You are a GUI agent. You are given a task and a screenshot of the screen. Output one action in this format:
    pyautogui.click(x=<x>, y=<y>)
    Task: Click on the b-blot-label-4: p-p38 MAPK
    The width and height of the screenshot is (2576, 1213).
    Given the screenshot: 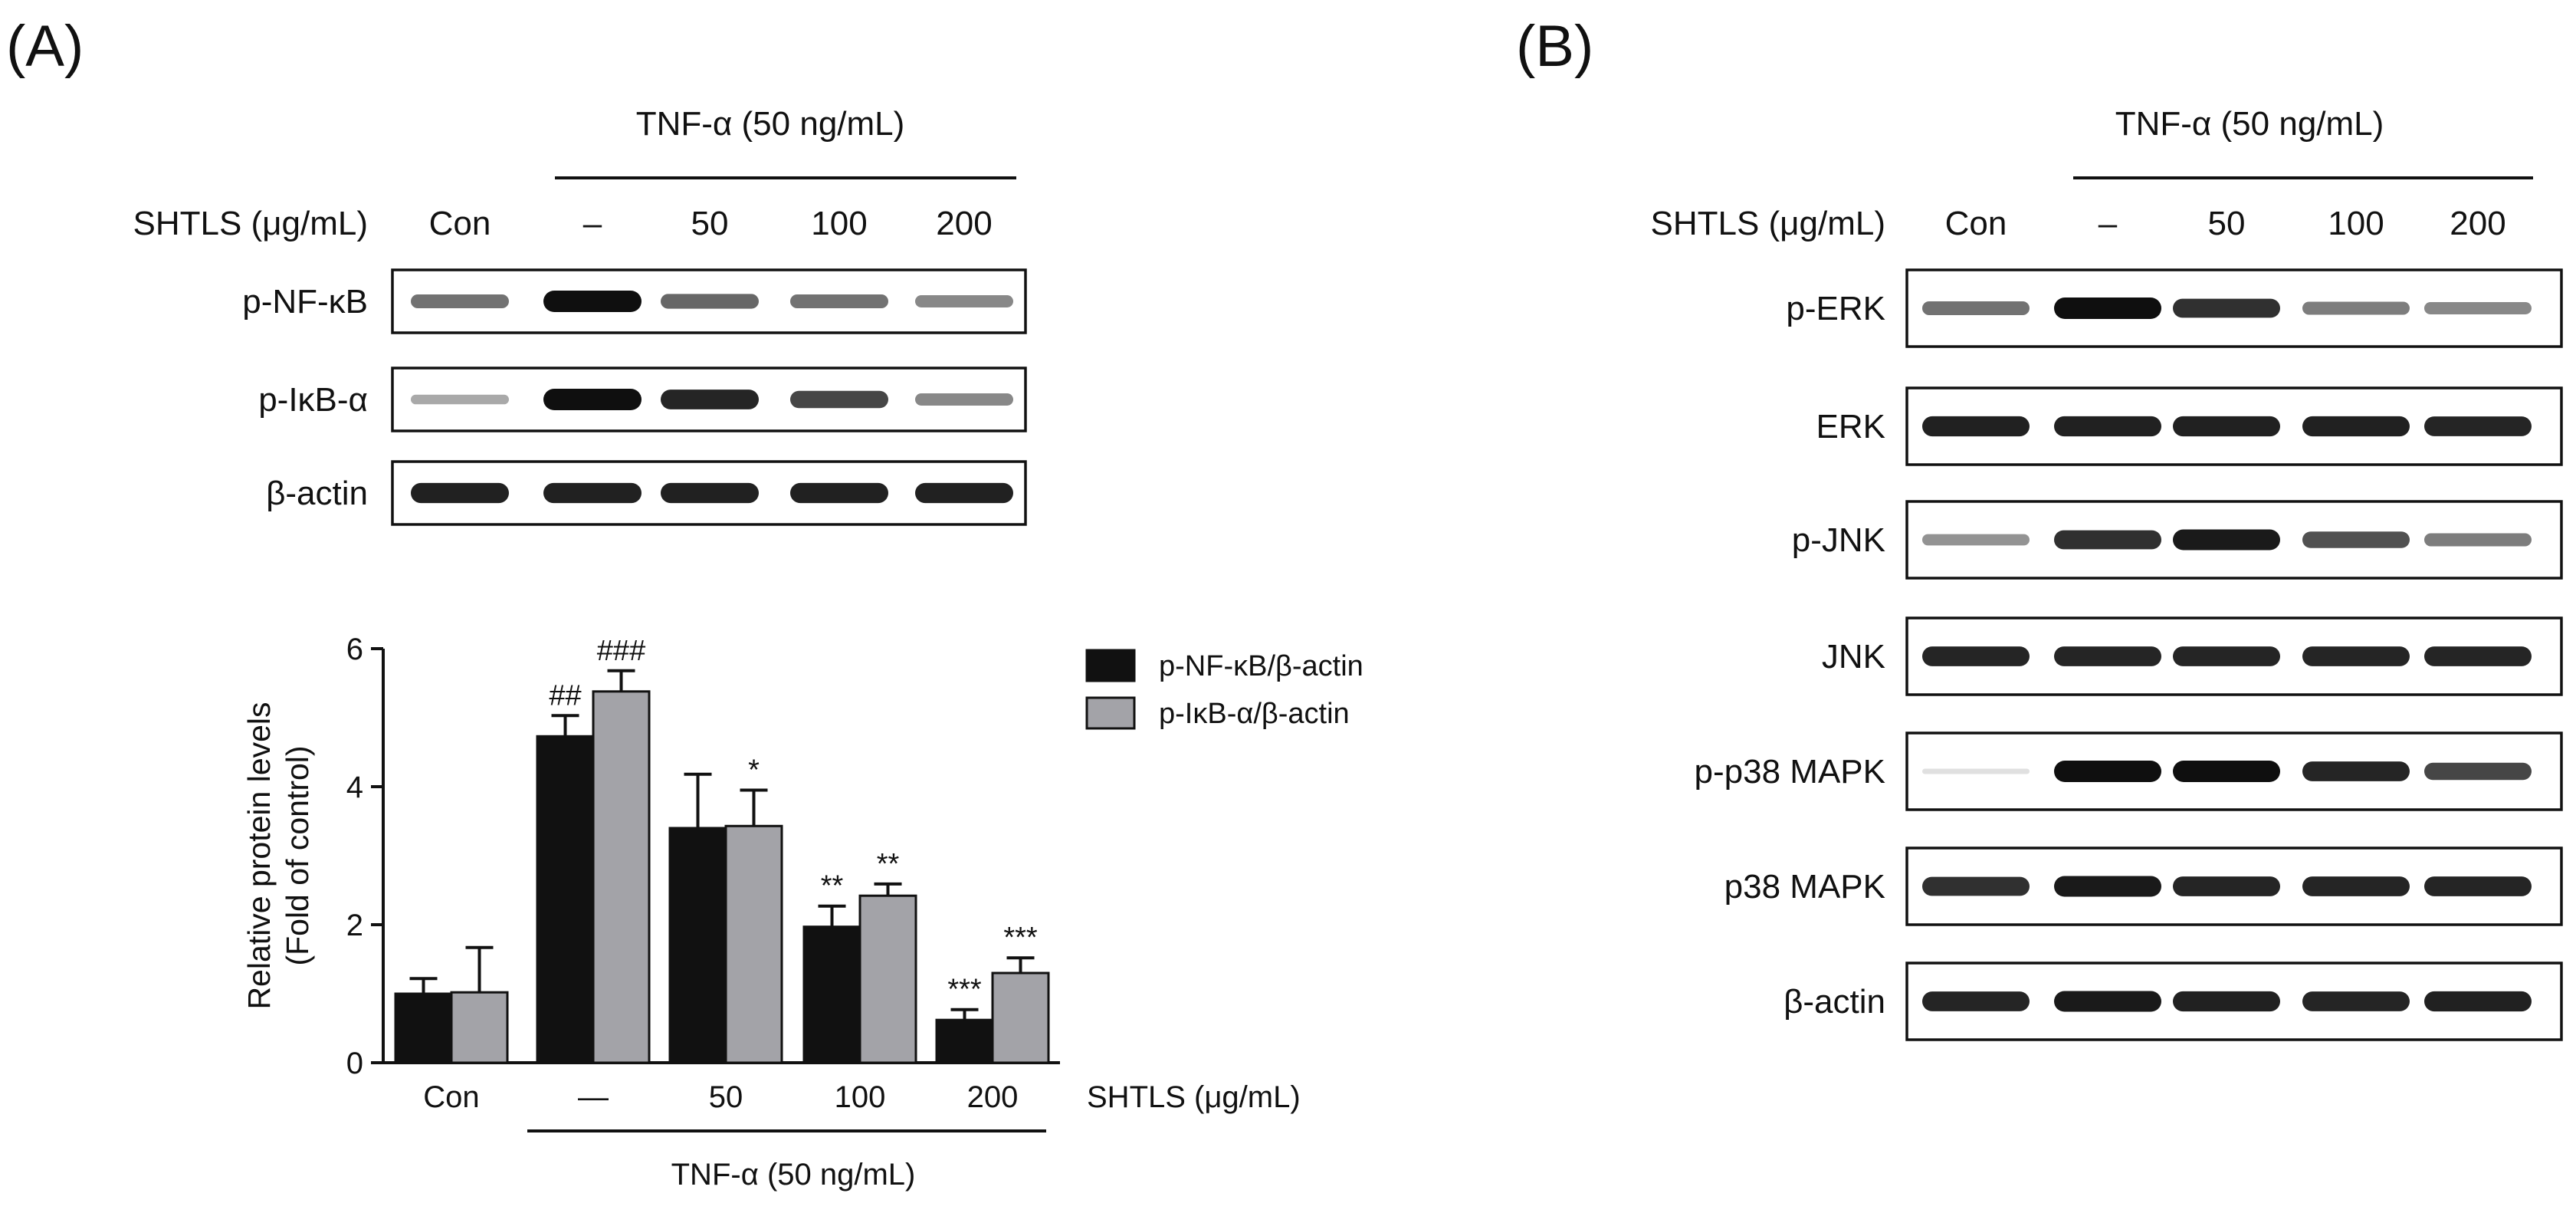 What is the action you would take?
    pyautogui.click(x=1790, y=772)
    